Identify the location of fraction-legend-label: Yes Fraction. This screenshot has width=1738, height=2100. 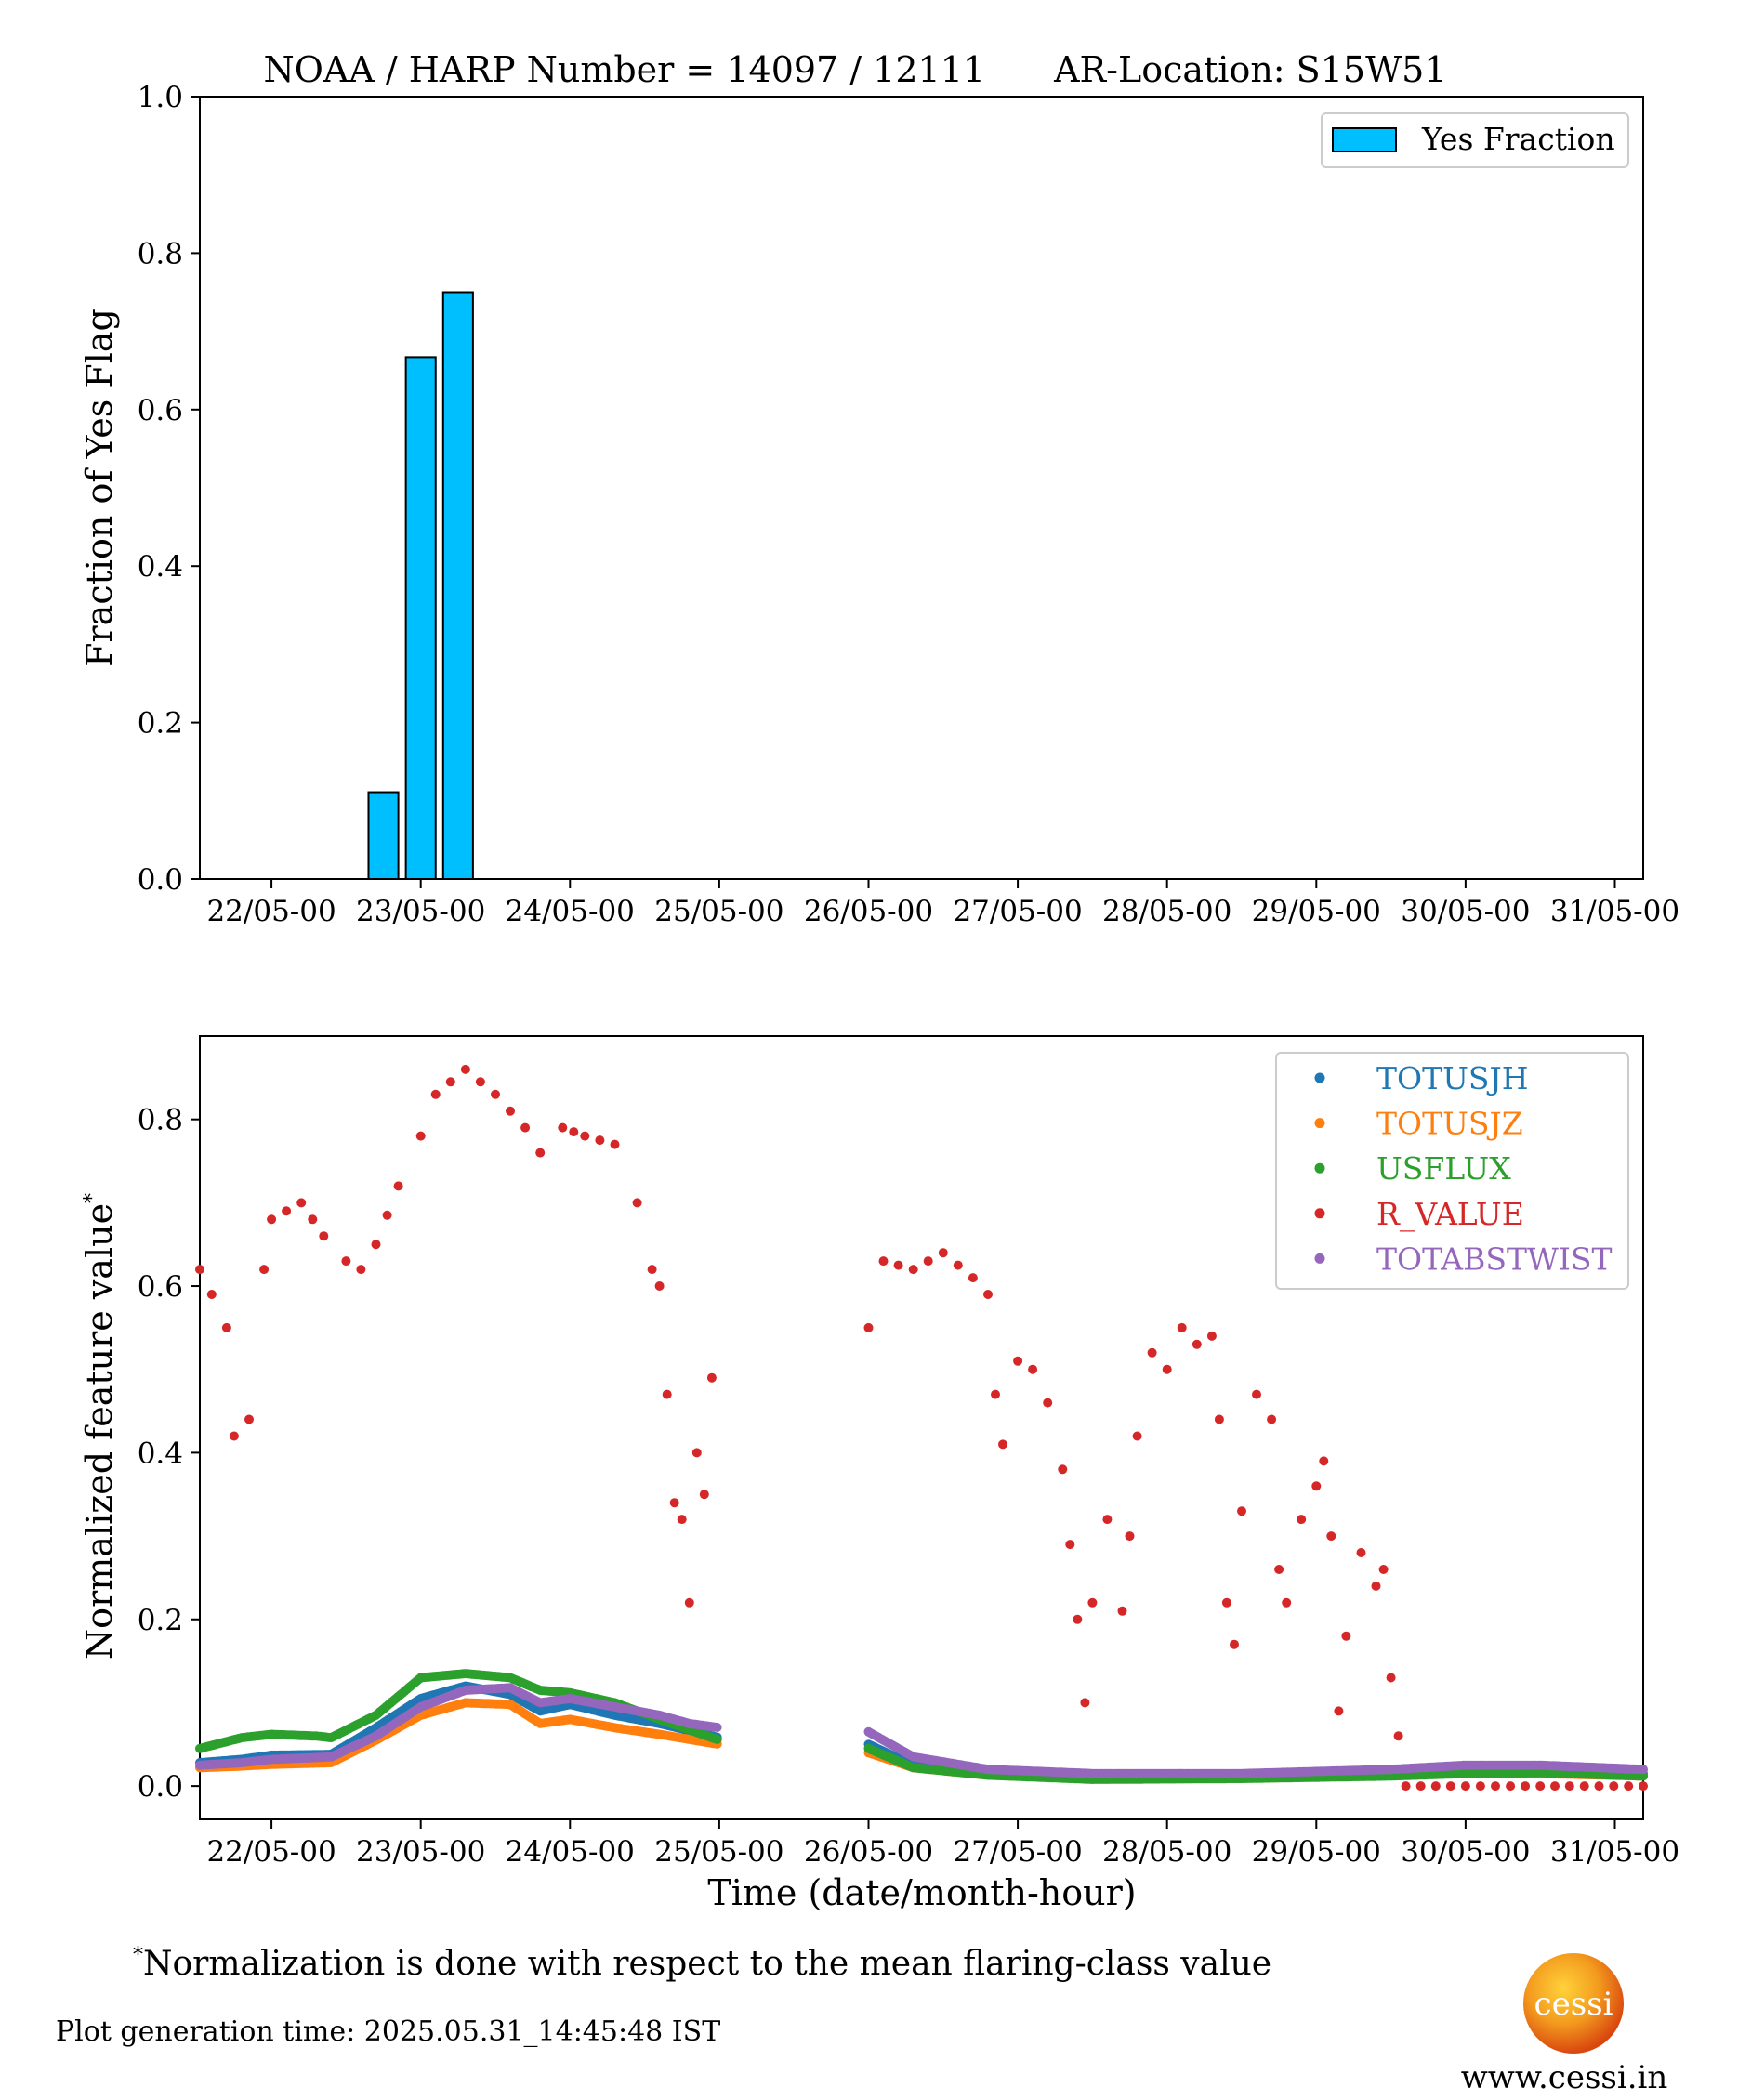
(1518, 139).